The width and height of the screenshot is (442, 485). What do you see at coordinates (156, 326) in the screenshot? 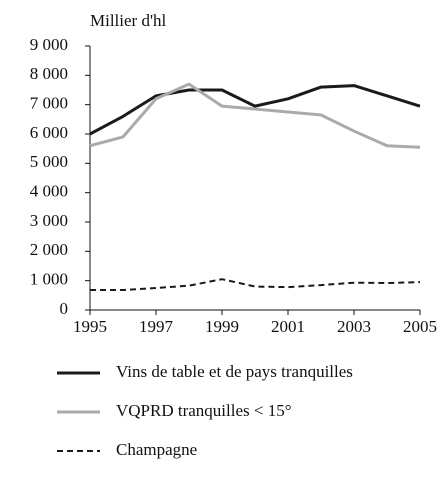
I see `x-tick-label: 1997` at bounding box center [156, 326].